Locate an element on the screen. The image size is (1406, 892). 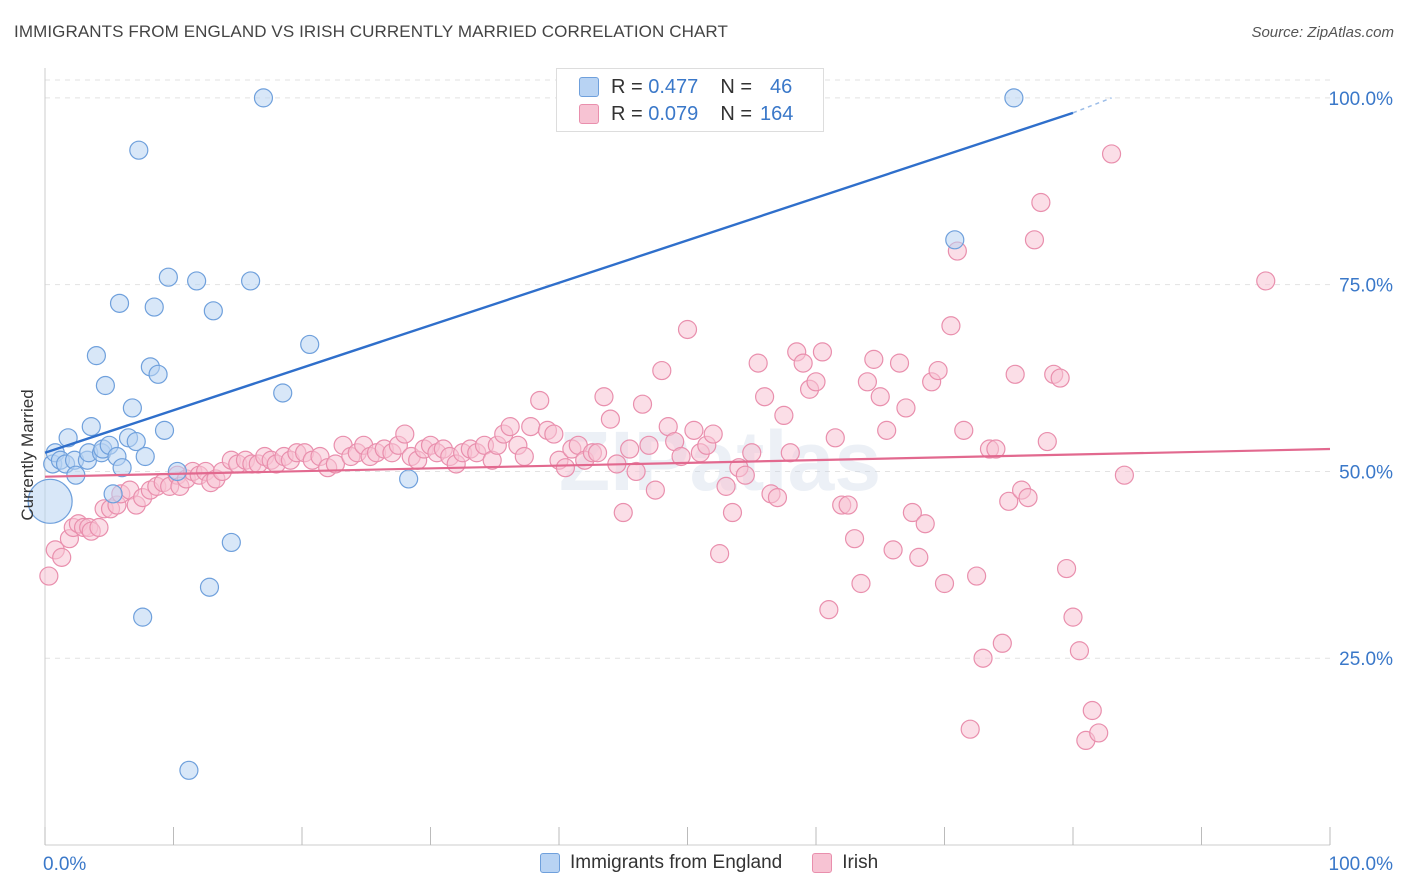
legend-item-irish: Irish is located at coordinates (845, 863).